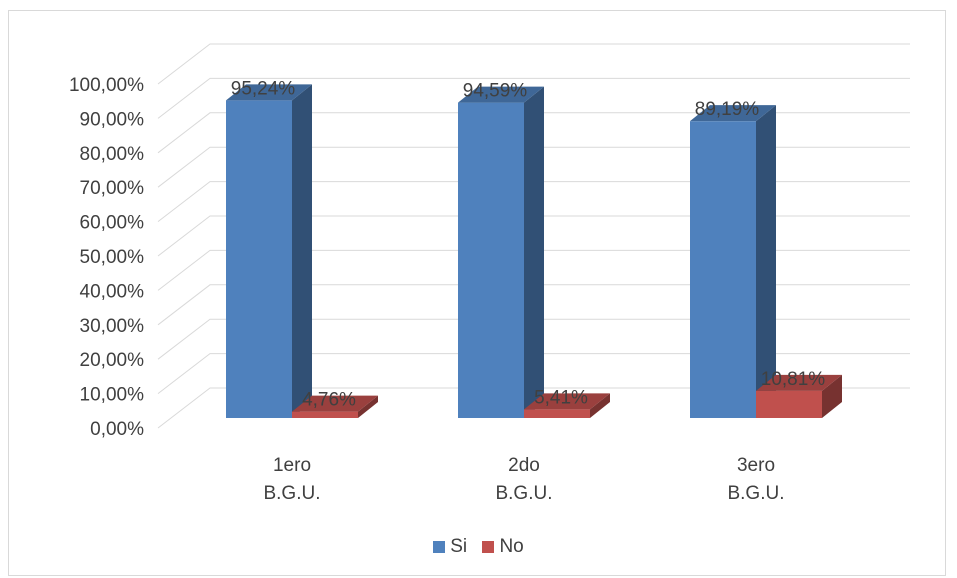 This screenshot has height=578, width=957. I want to click on legend-swatch-no, so click(488, 547).